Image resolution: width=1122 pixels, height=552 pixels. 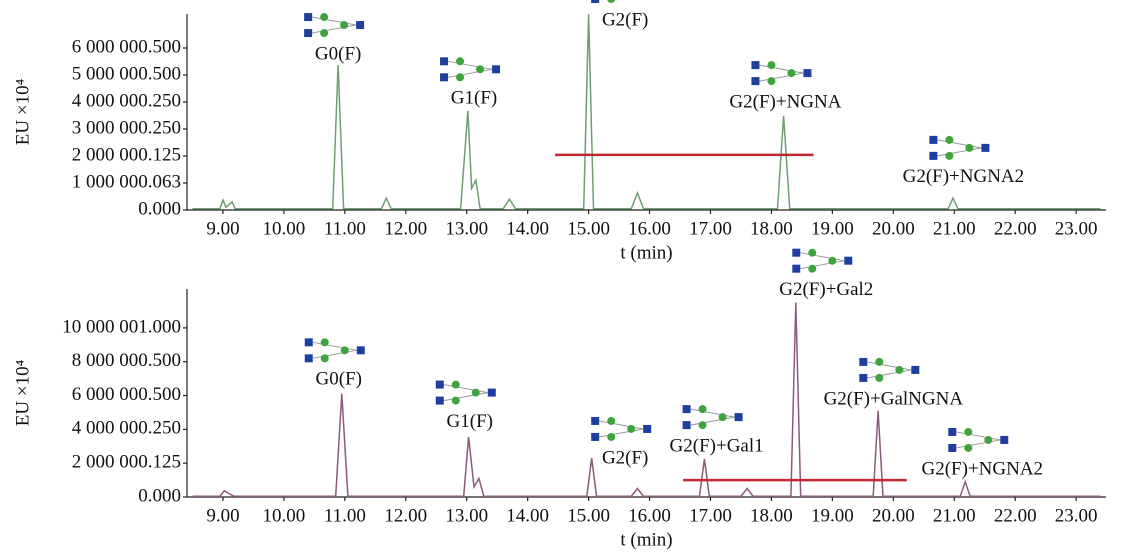 What do you see at coordinates (121, 326) in the screenshot?
I see `y-tick-label: 10 000 001.000` at bounding box center [121, 326].